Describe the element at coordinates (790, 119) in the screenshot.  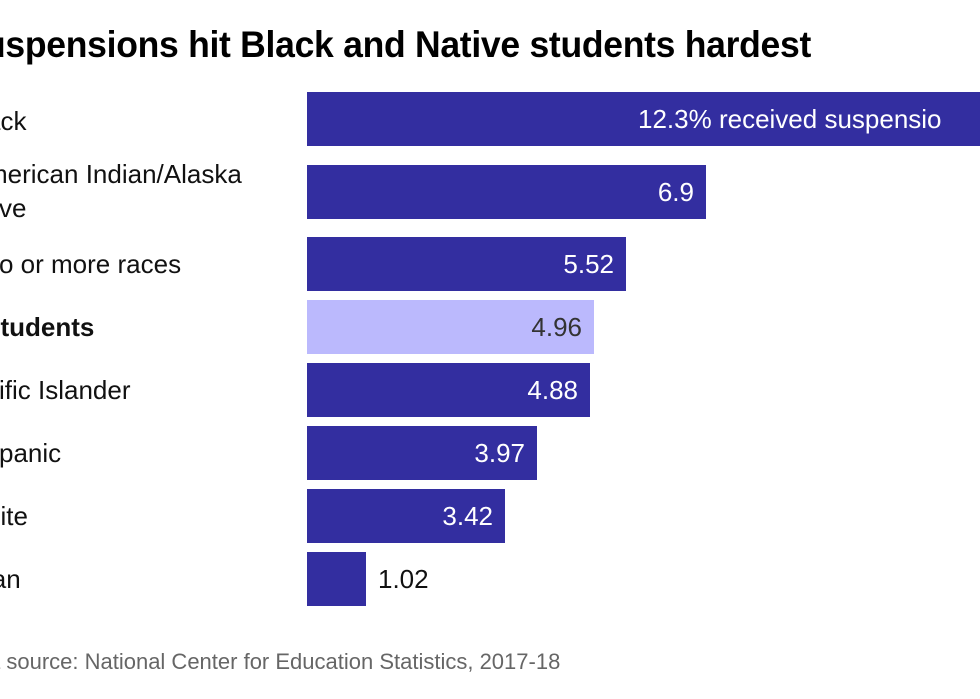
I see `bar-value: 12.3% received suspensio` at that location.